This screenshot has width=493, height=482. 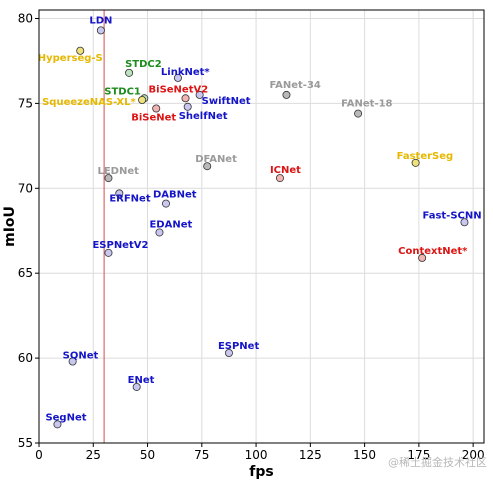 What do you see at coordinates (57, 424) in the screenshot?
I see `point-segnet` at bounding box center [57, 424].